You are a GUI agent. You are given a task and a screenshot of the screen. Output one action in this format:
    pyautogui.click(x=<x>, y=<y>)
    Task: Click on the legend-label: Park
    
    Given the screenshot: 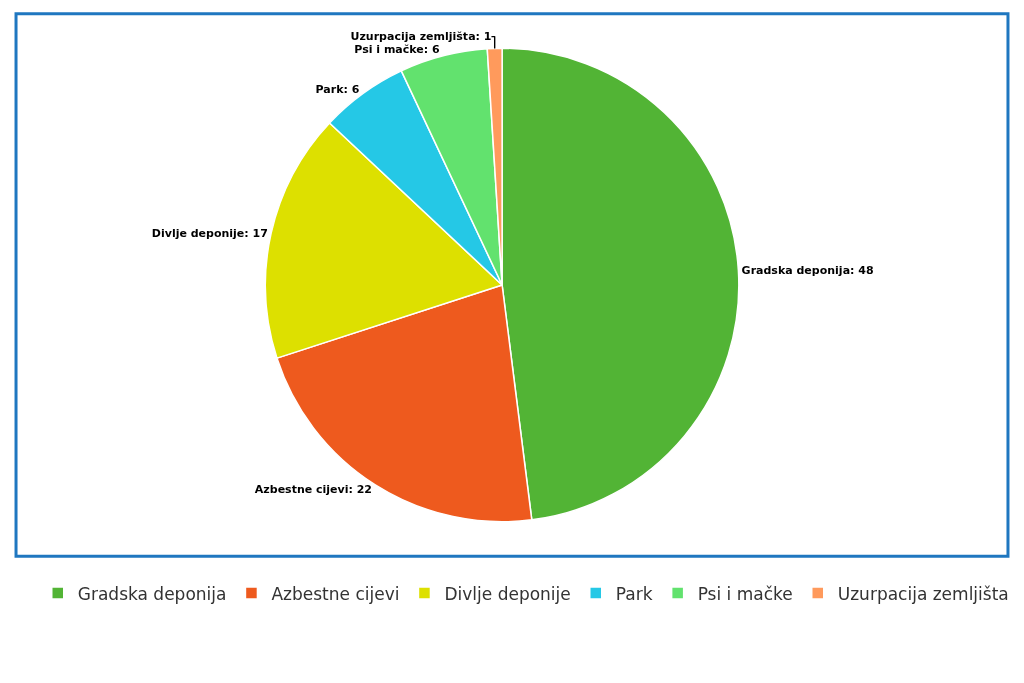 What is the action you would take?
    pyautogui.click(x=634, y=593)
    